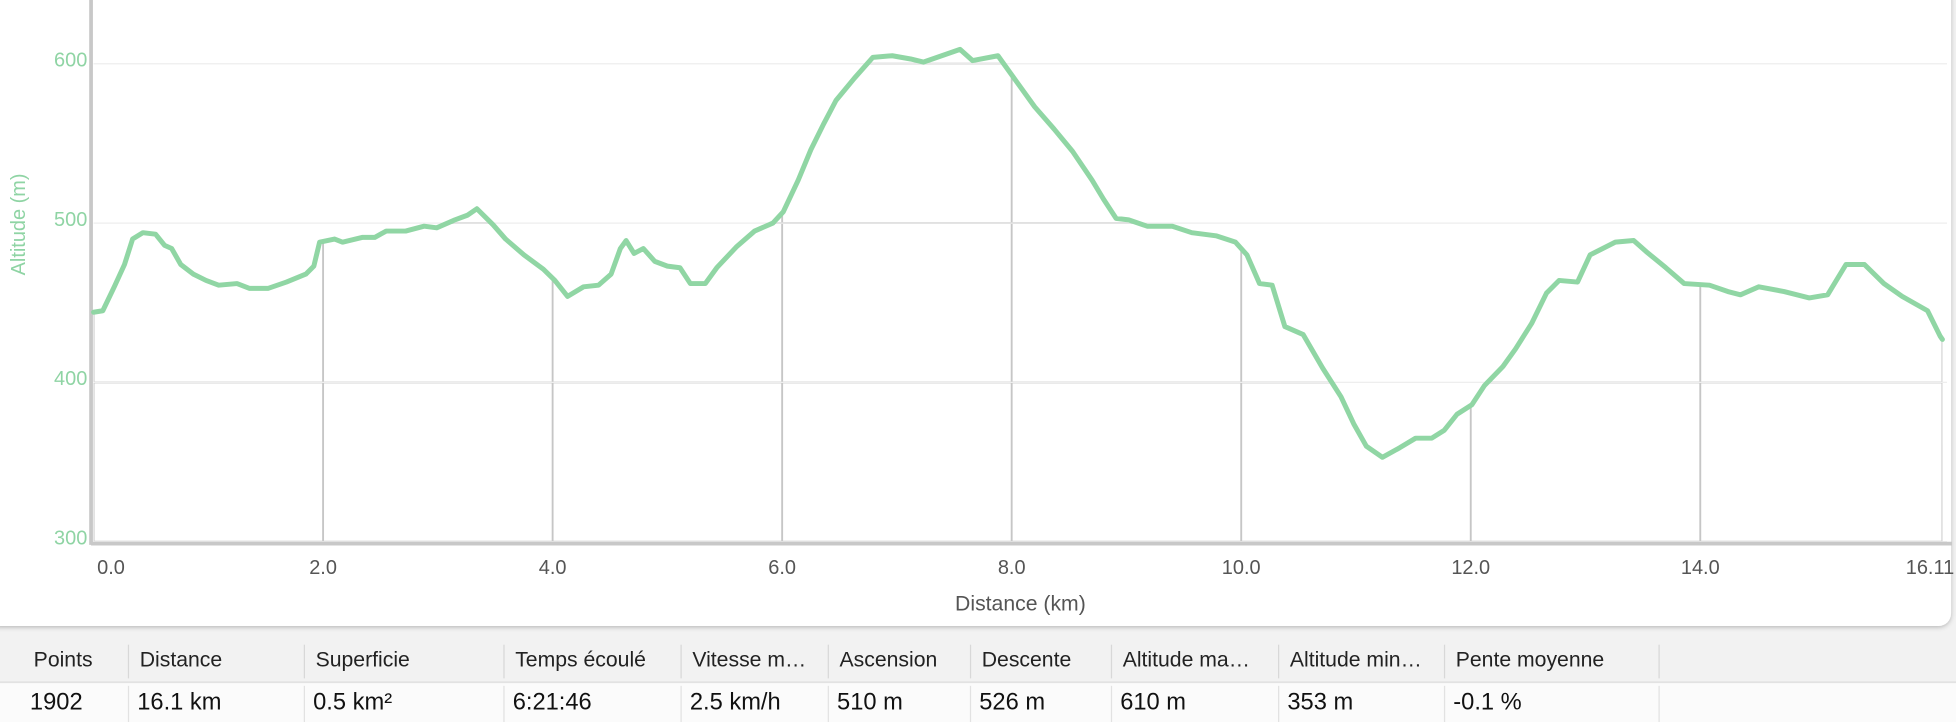 The image size is (1956, 722). I want to click on x-tick-label: 0.0, so click(111, 568).